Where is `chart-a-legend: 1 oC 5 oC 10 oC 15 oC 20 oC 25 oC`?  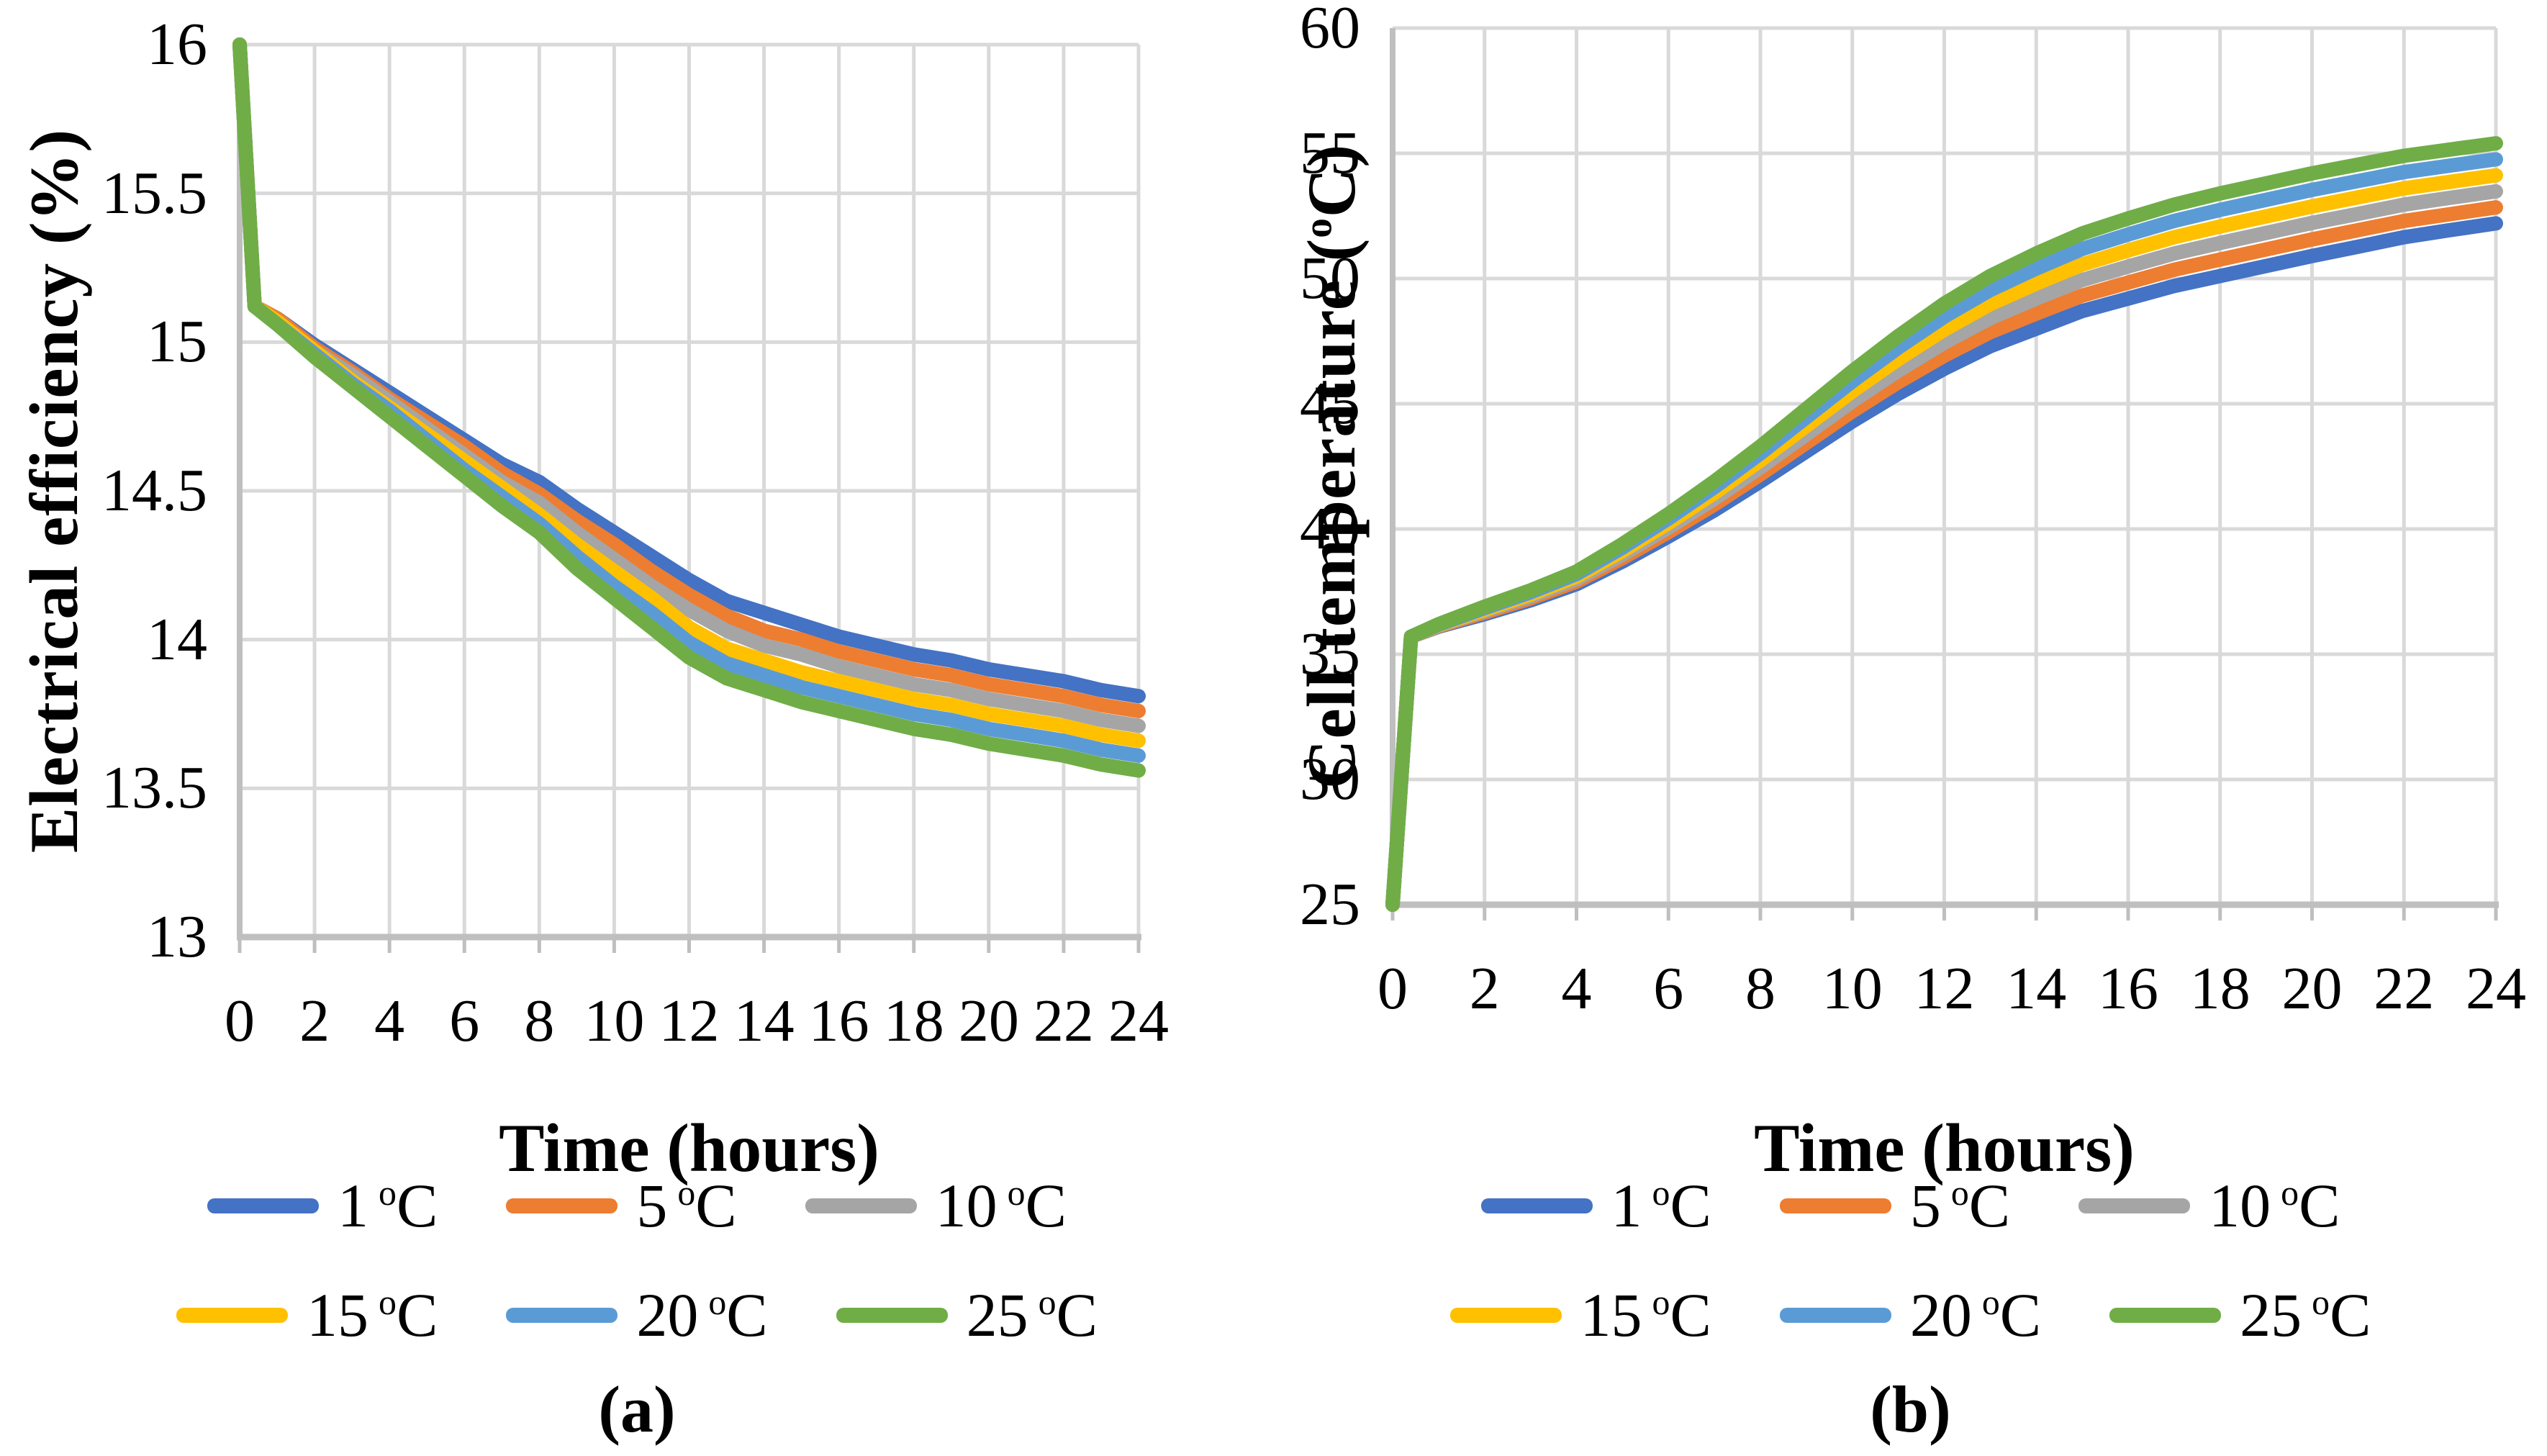
chart-a-legend: 1 oC 5 oC 10 oC 15 oC 20 oC 25 oC is located at coordinates (637, 1260).